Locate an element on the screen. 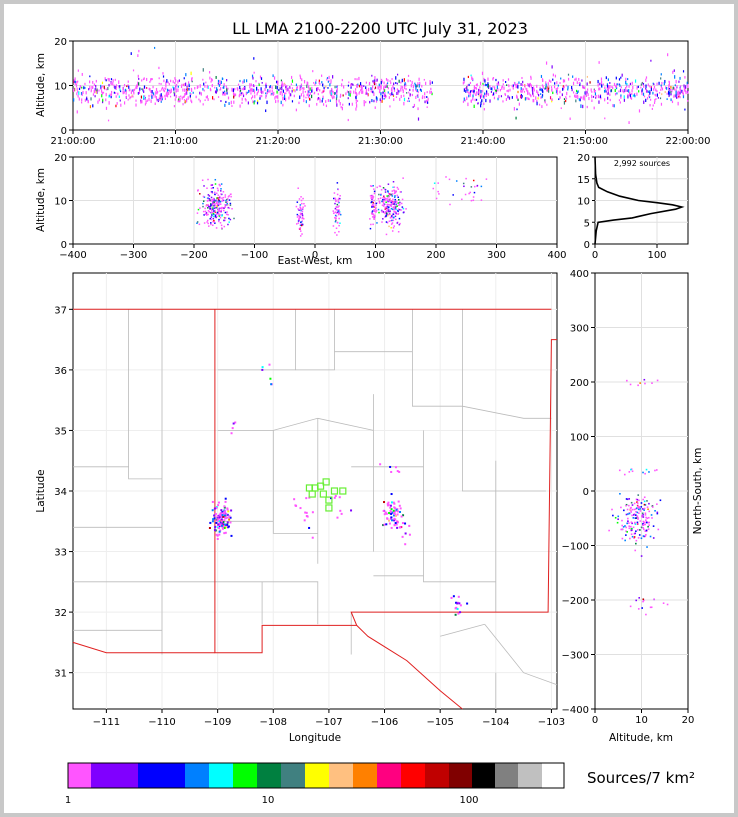 The width and height of the screenshot is (738, 817). colorbar-swatch is located at coordinates (197, 775).